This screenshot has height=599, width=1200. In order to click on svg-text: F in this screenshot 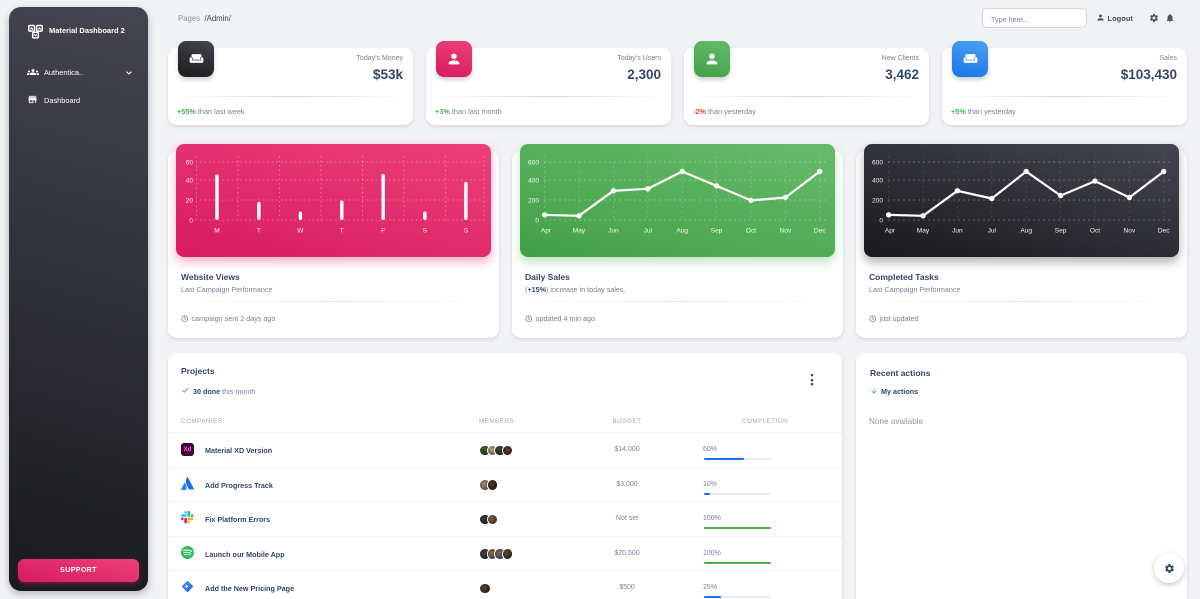, I will do `click(383, 230)`.